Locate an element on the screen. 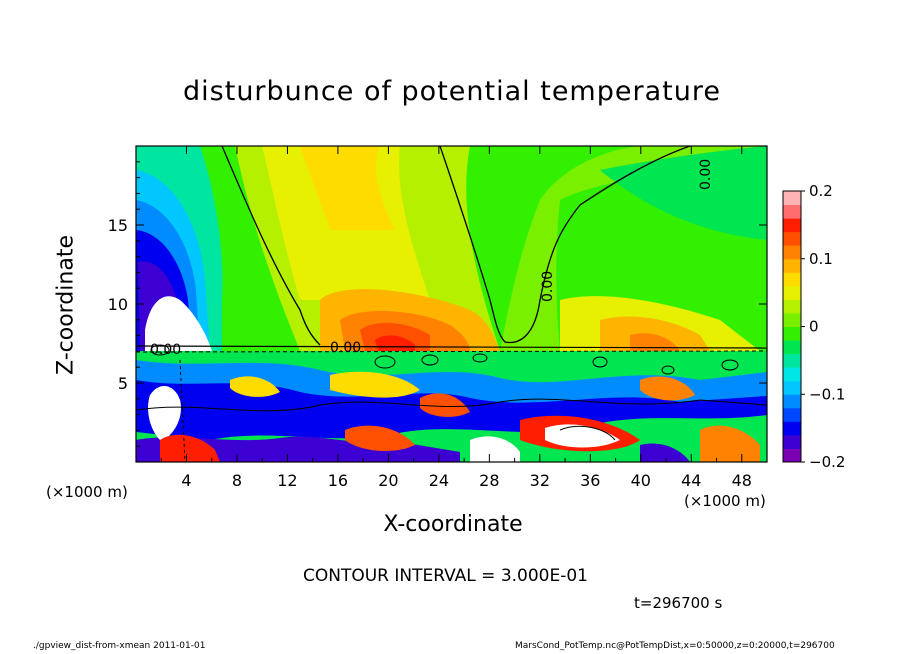  x-tick-label: 44 is located at coordinates (691, 480).